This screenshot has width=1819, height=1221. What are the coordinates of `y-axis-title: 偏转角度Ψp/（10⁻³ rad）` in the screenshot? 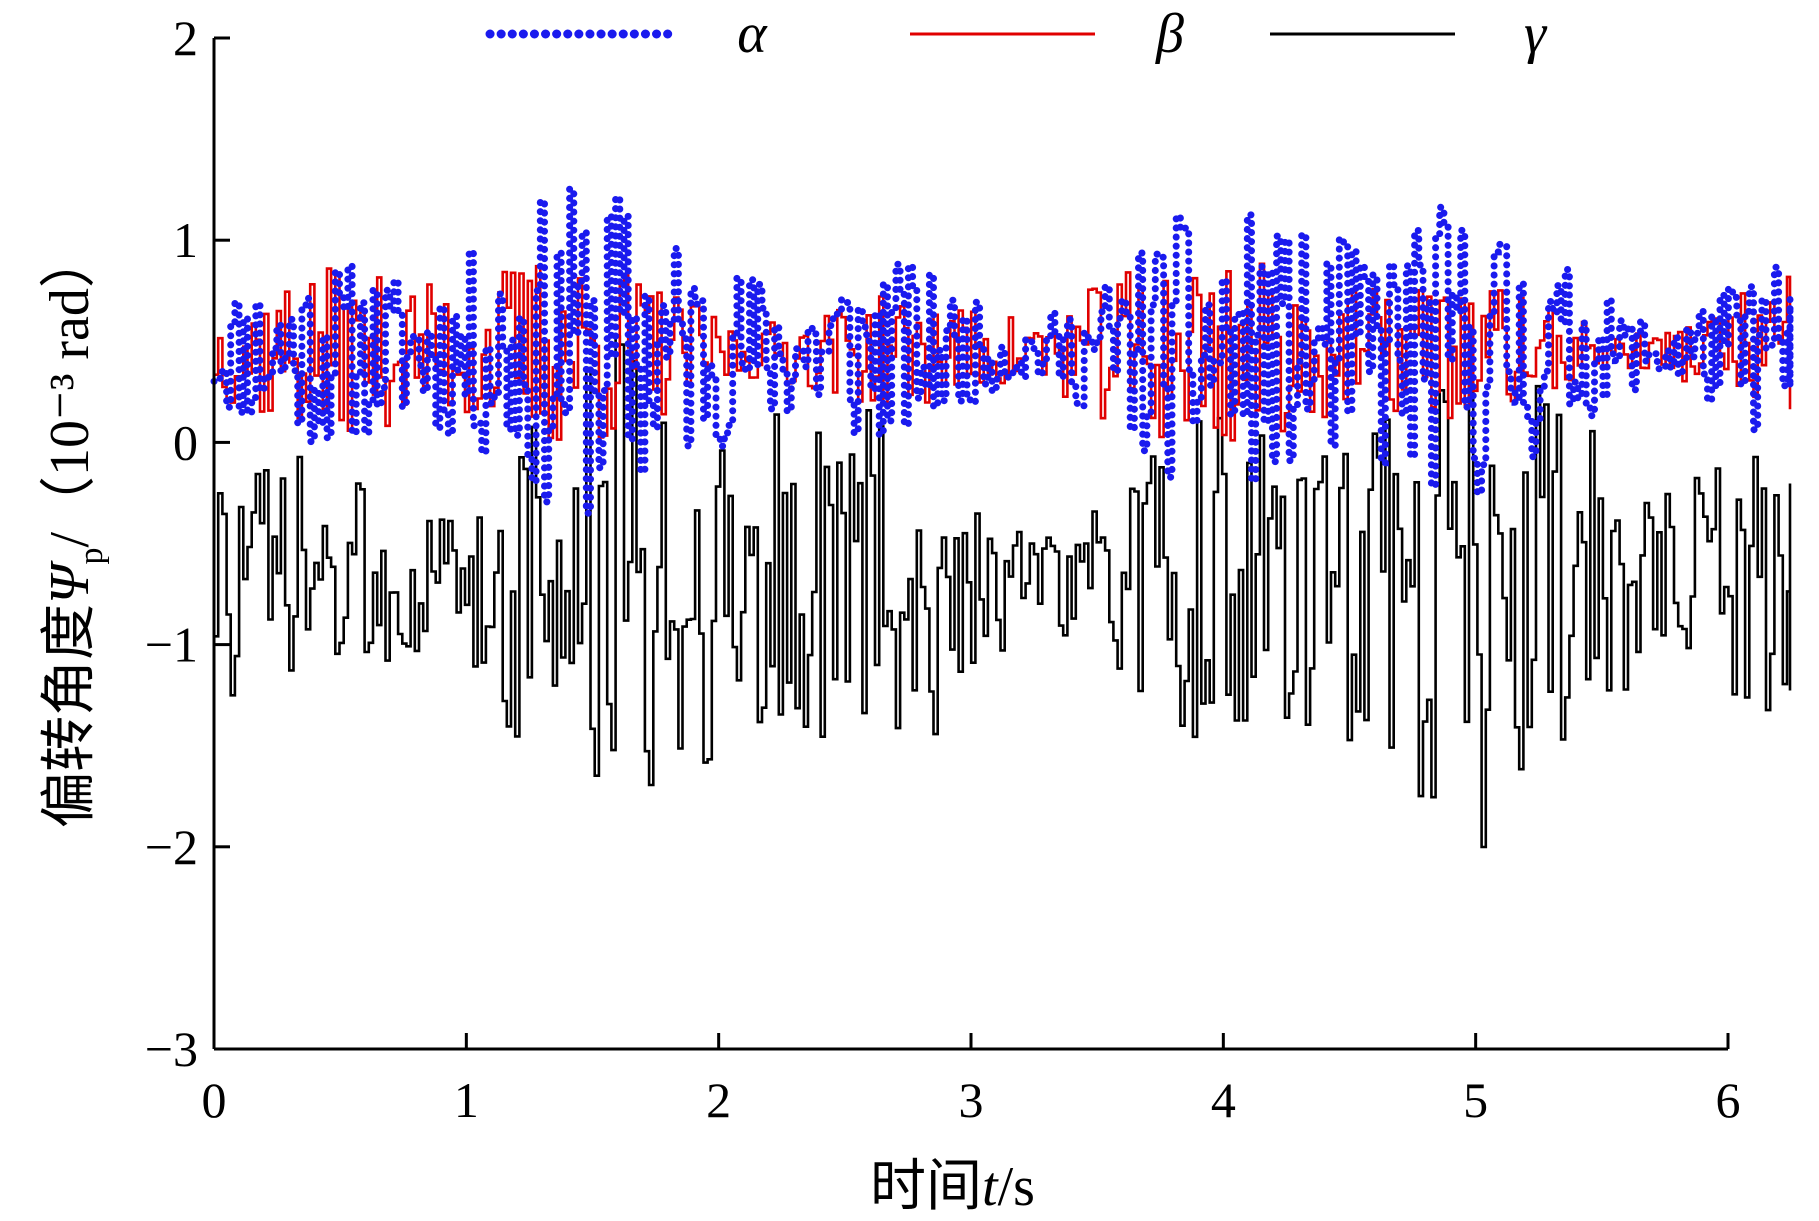 It's located at (73, 530).